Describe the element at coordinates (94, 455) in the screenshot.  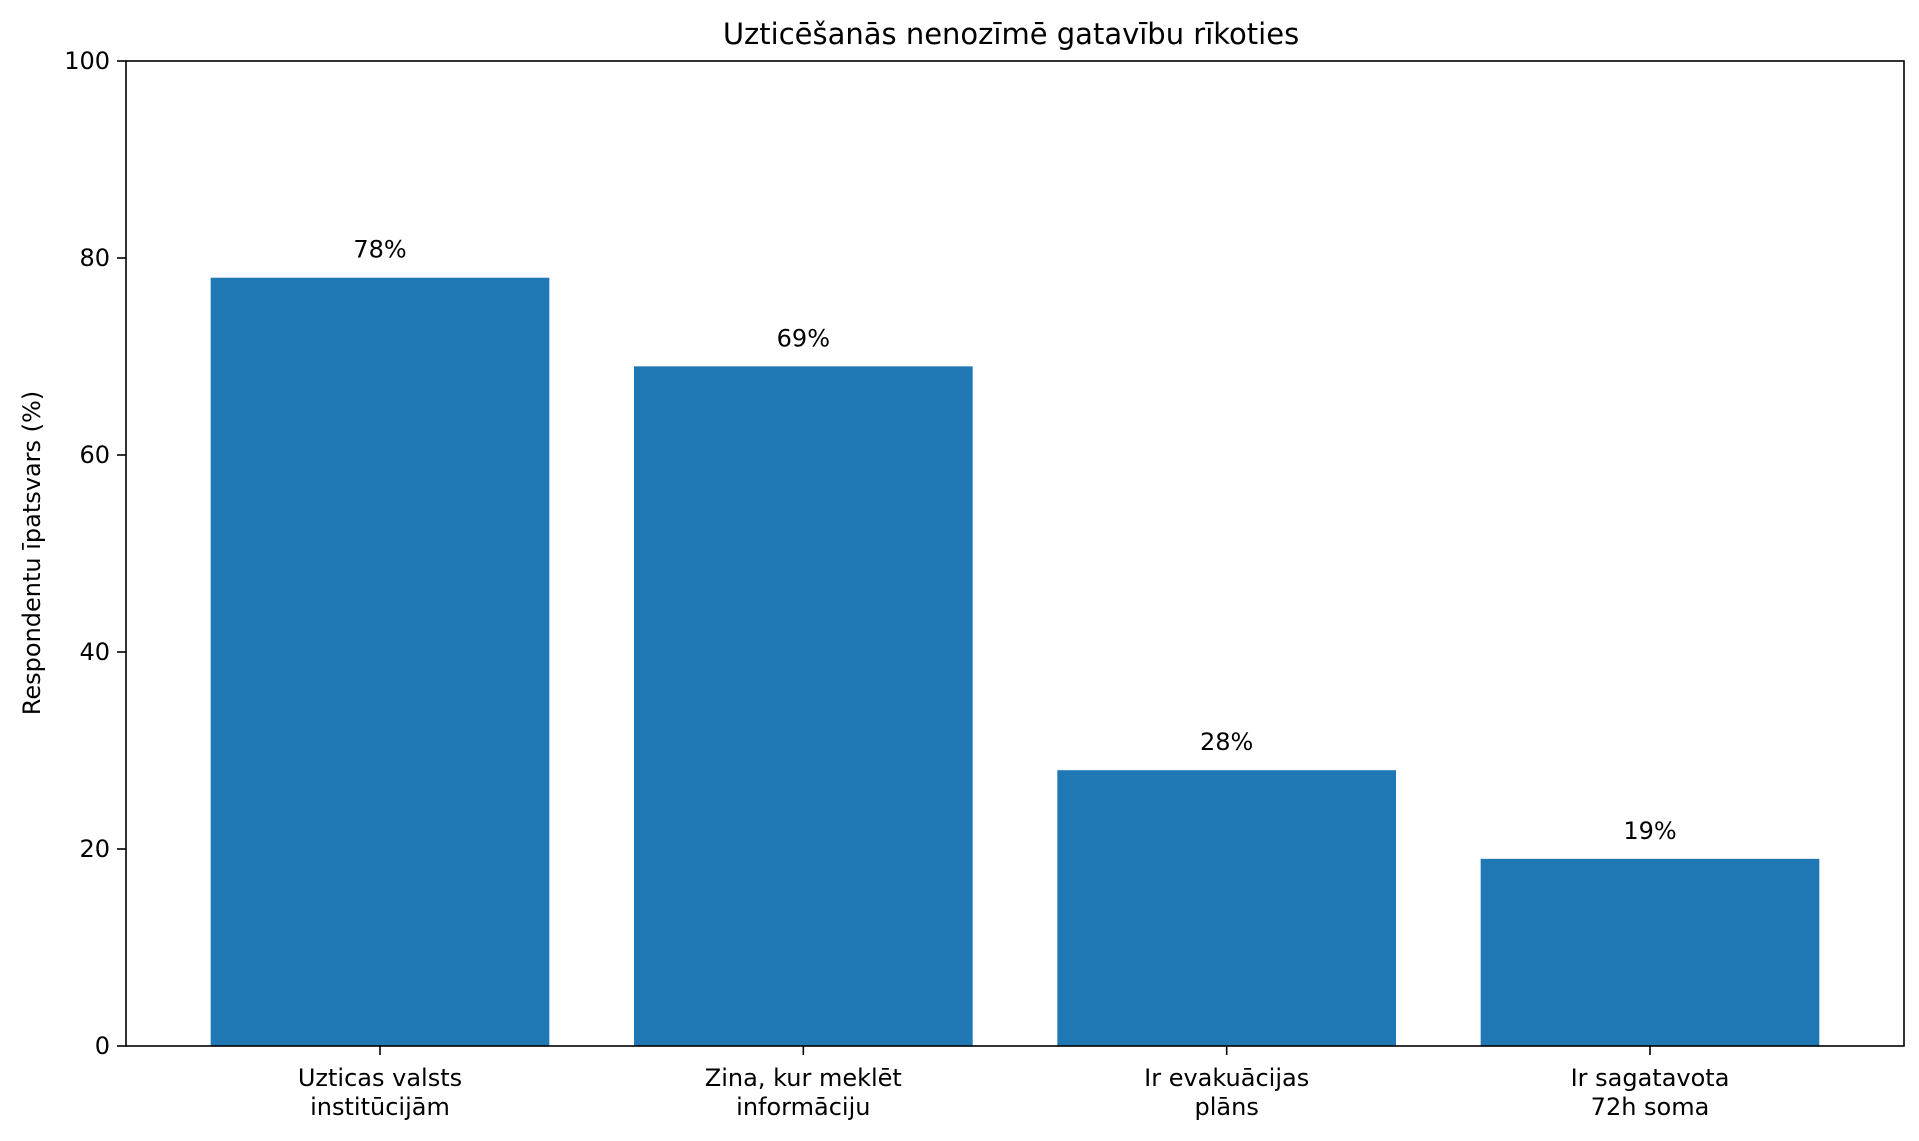
I see `y-tick-label: 60` at that location.